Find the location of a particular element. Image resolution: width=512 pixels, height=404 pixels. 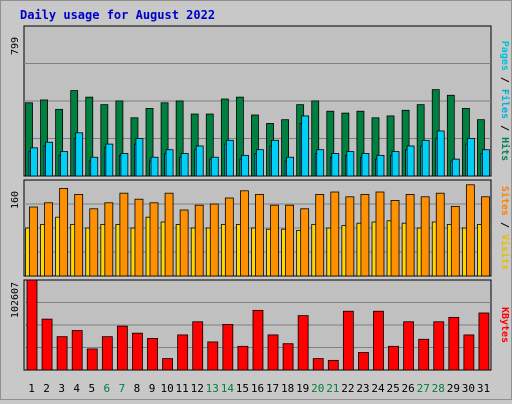

pages-files-hits-axis-label: Pages / Files / Hits is located at coordinates (505, 101).